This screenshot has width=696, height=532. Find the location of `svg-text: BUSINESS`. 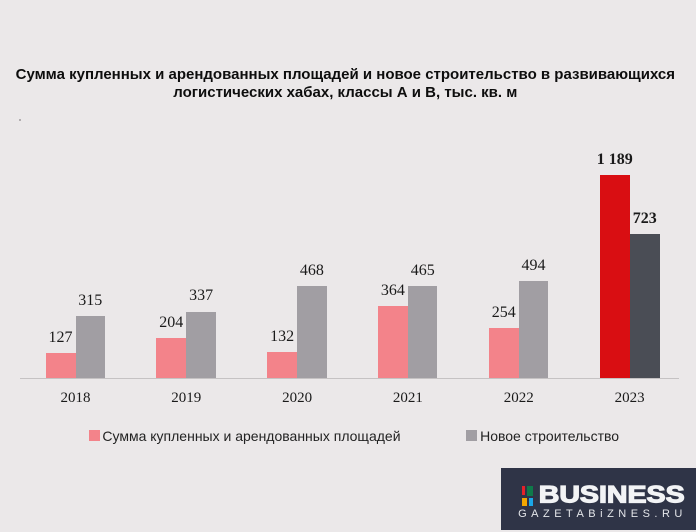

svg-text: BUSINESS is located at coordinates (612, 494).